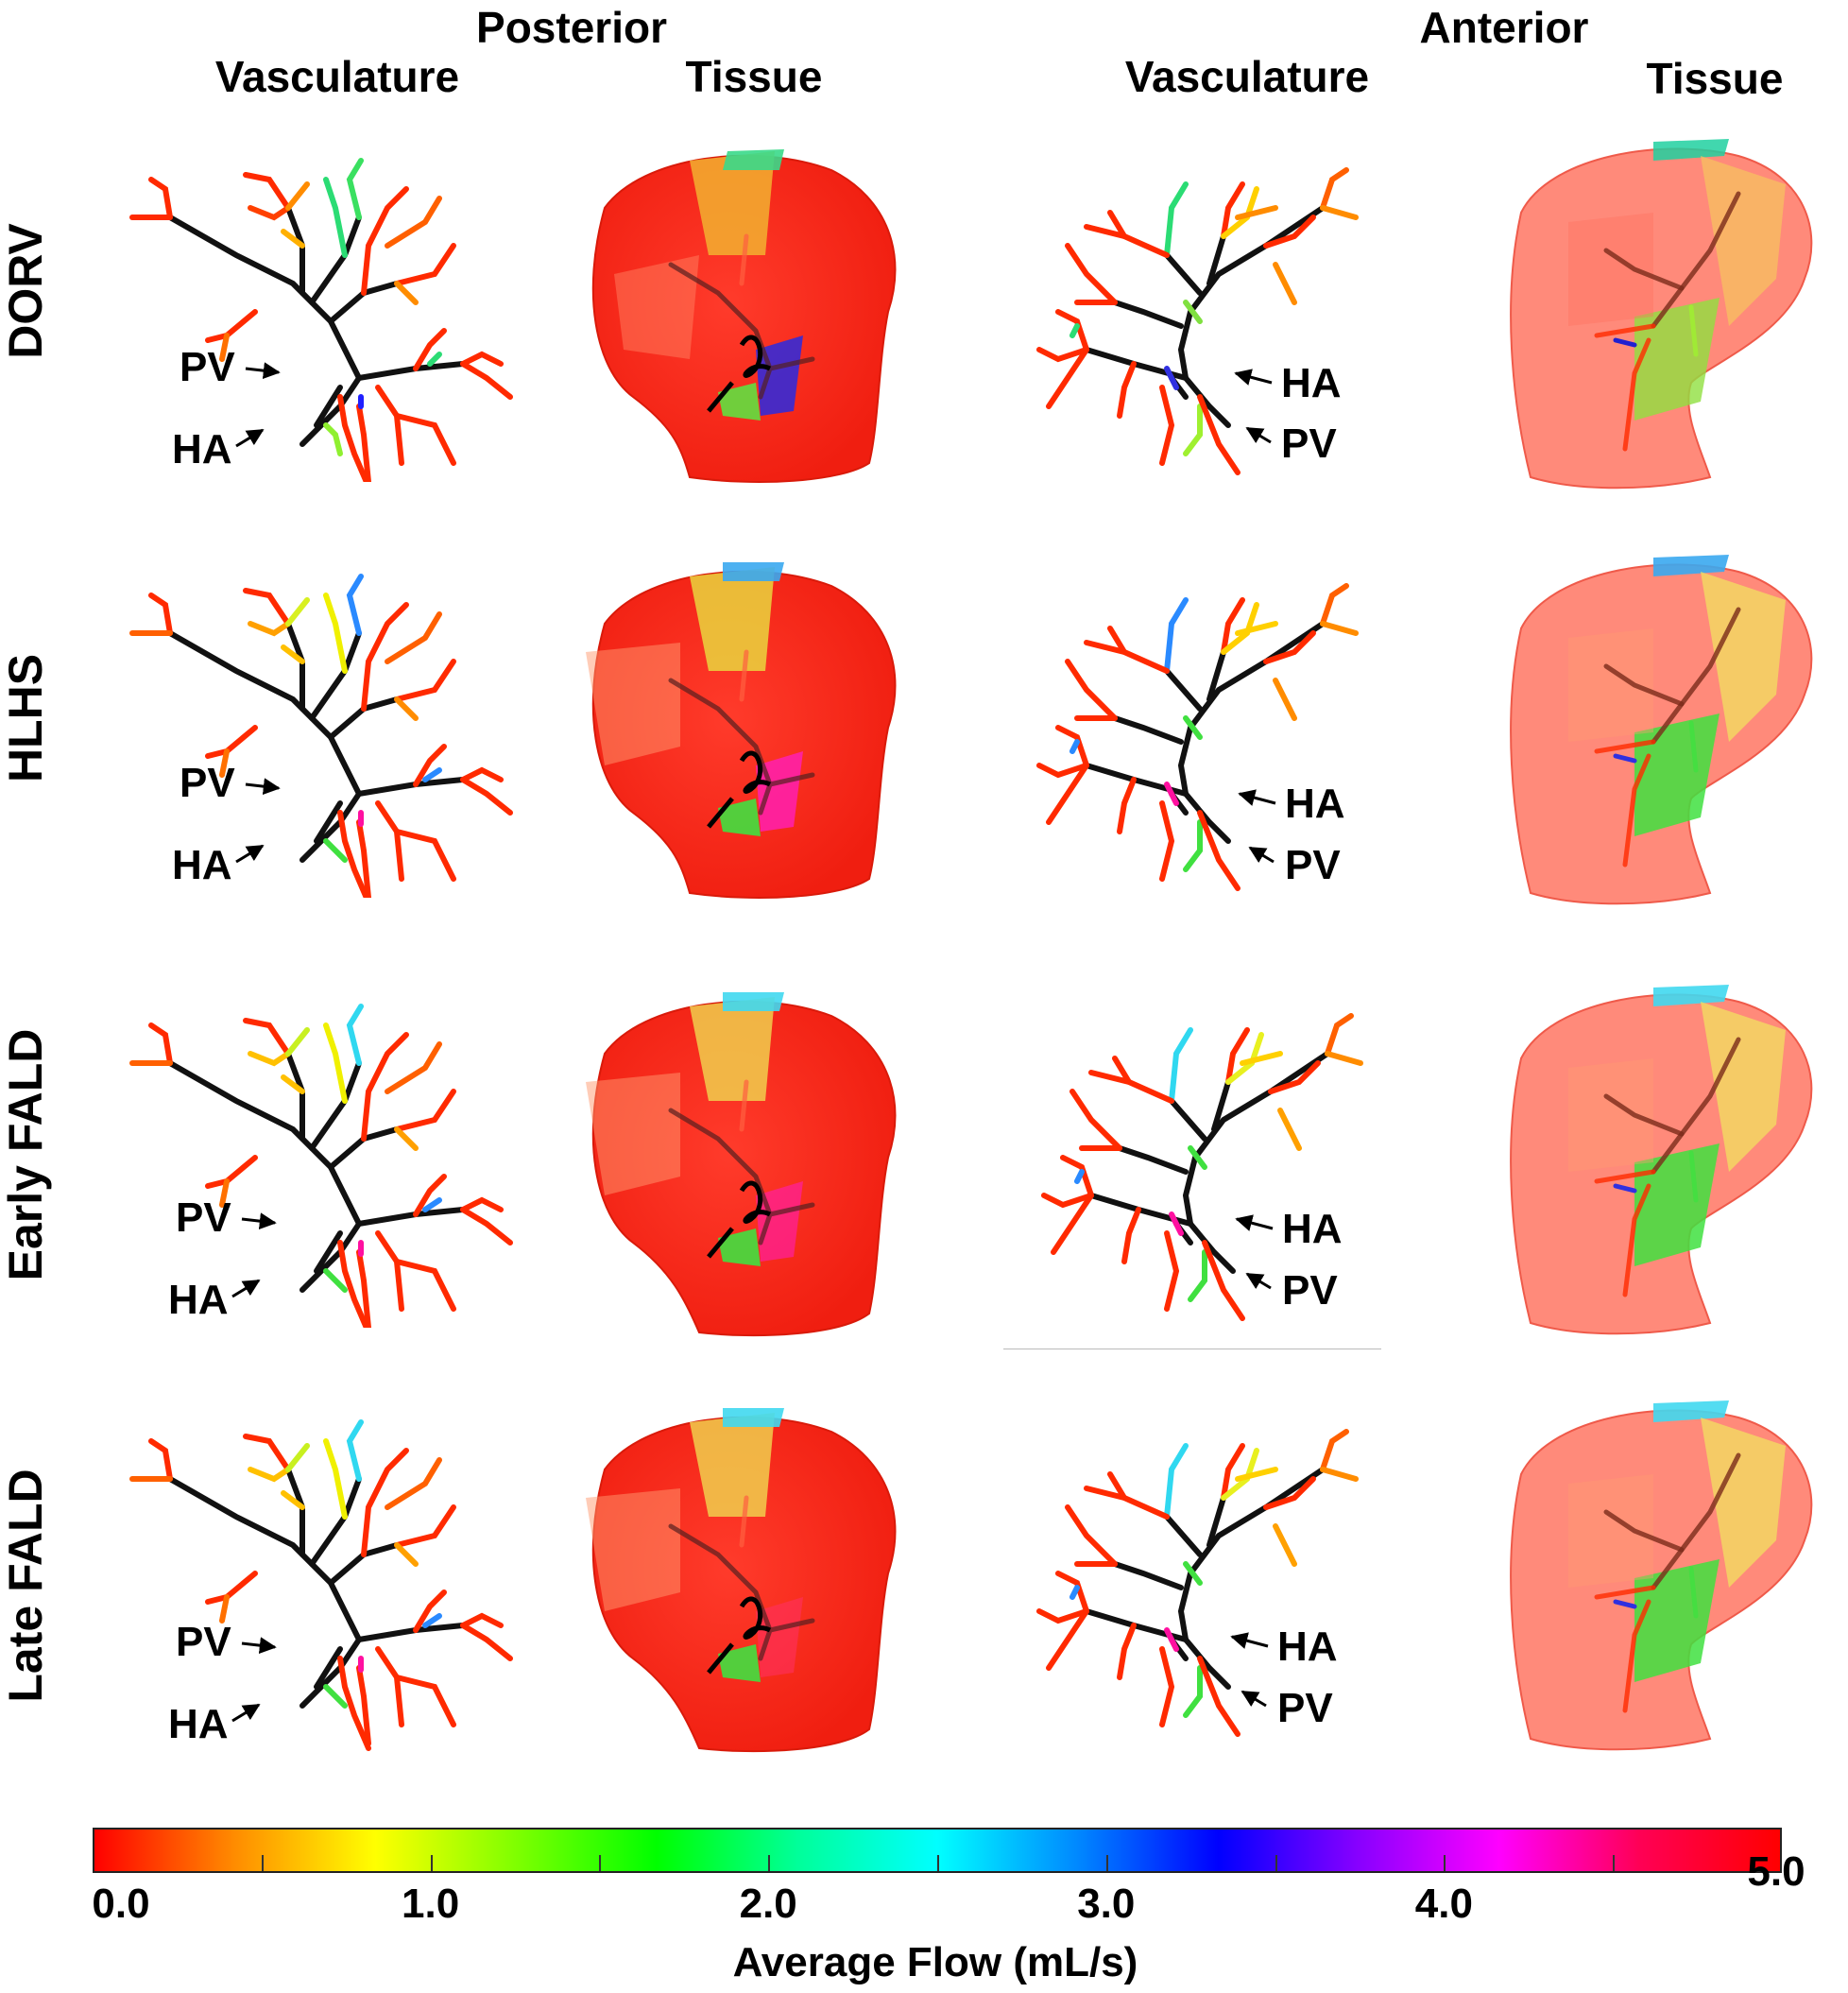 This screenshot has width=1848, height=1993. I want to click on tissue-posterior-header: Tissue, so click(754, 77).